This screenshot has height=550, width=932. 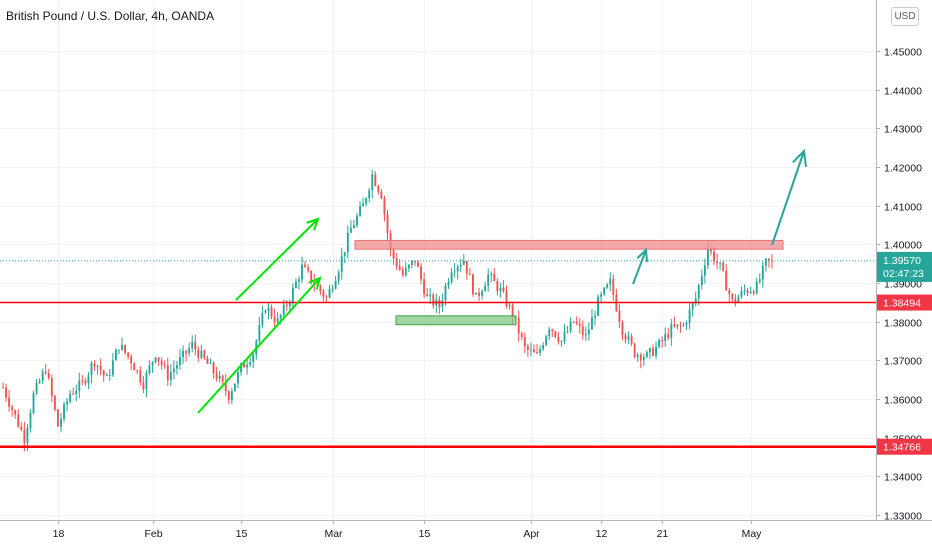 I want to click on price-tick-label: 1.41000, so click(x=903, y=208).